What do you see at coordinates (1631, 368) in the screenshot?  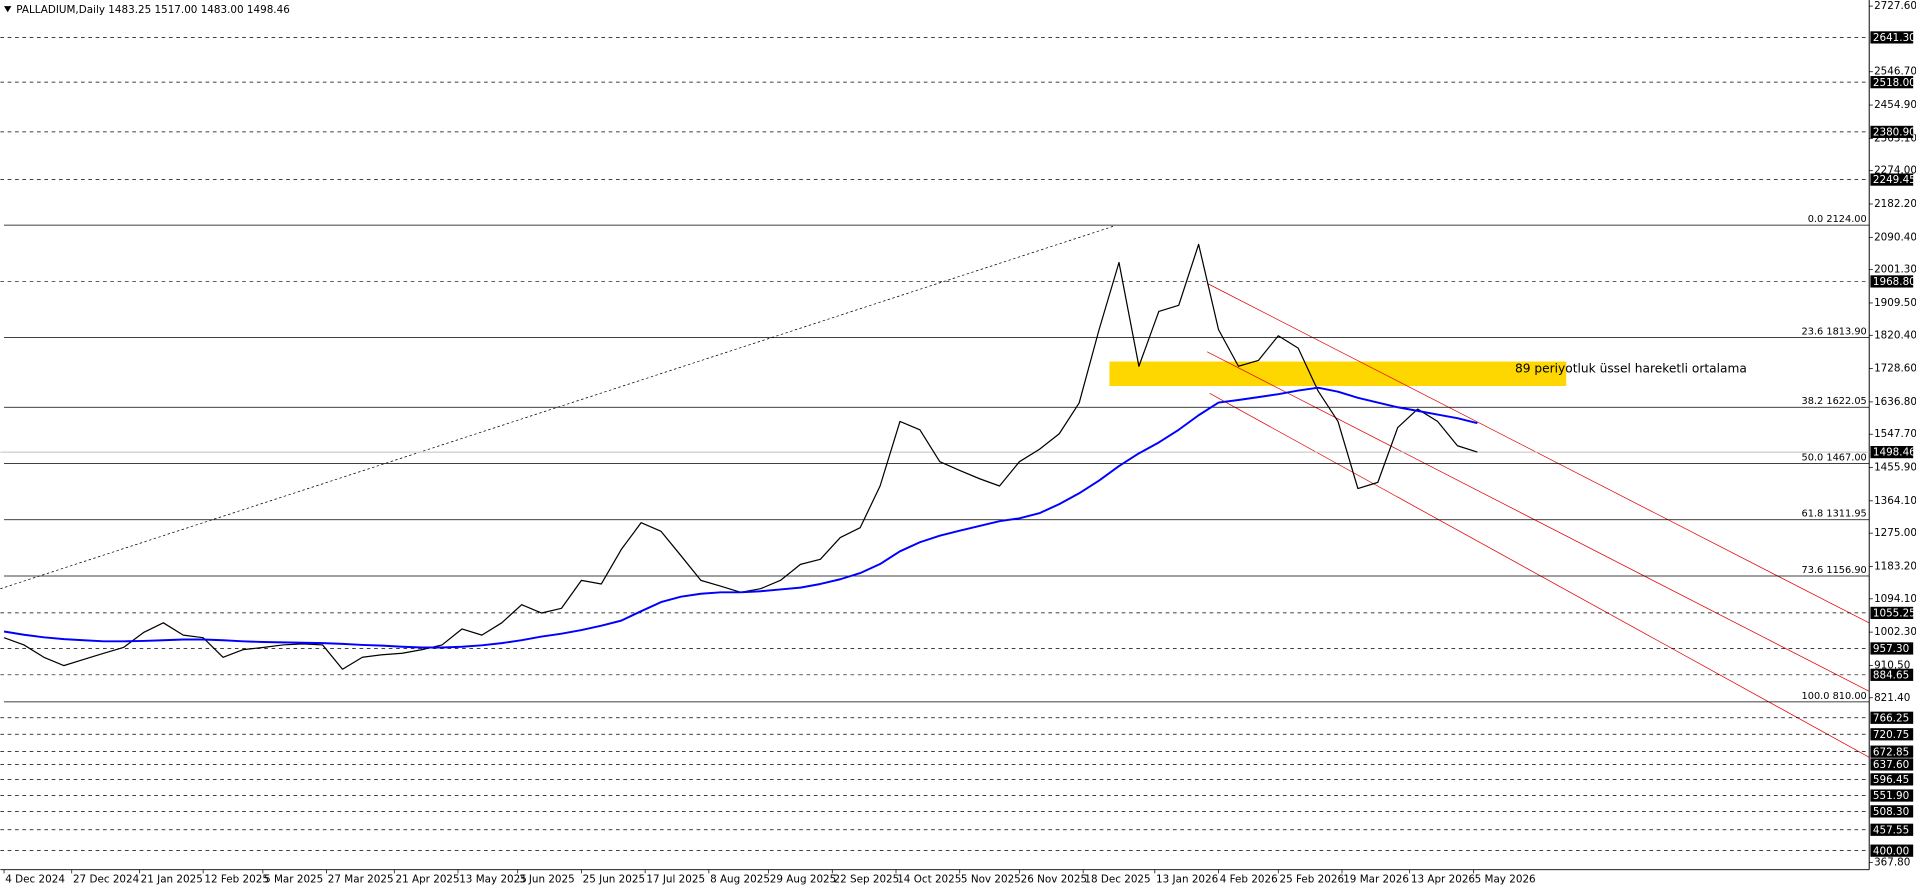 I see `annotation: 89 periyotluk üssel hareketli ortalama` at bounding box center [1631, 368].